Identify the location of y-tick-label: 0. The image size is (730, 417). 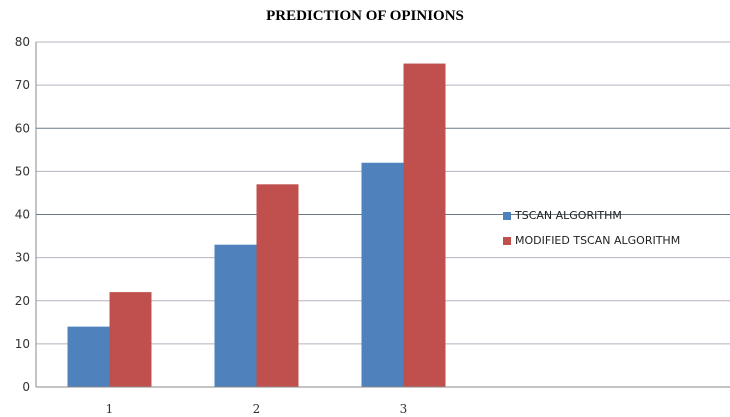
(26, 387).